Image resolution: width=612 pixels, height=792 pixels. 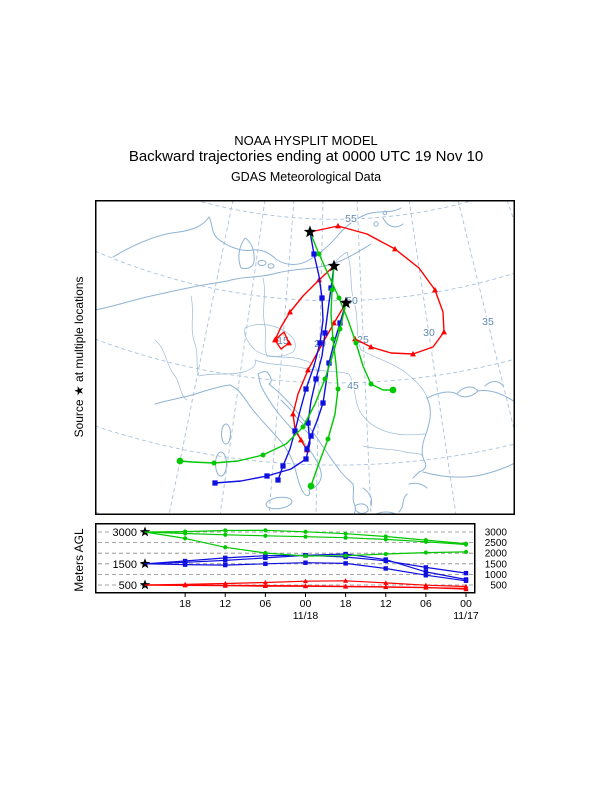 I want to click on graticule-label-55: 55, so click(x=351, y=219).